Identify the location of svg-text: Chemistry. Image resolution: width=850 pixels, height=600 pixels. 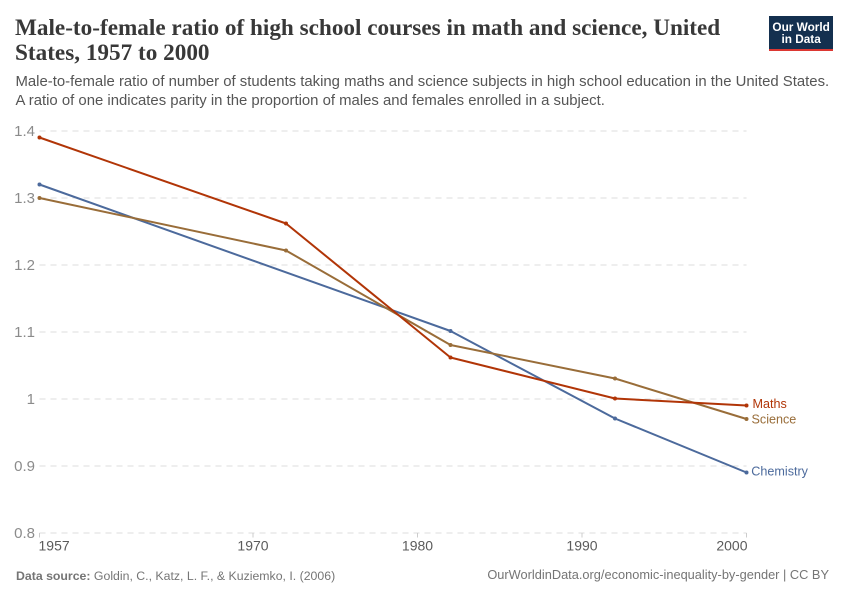
(779, 472).